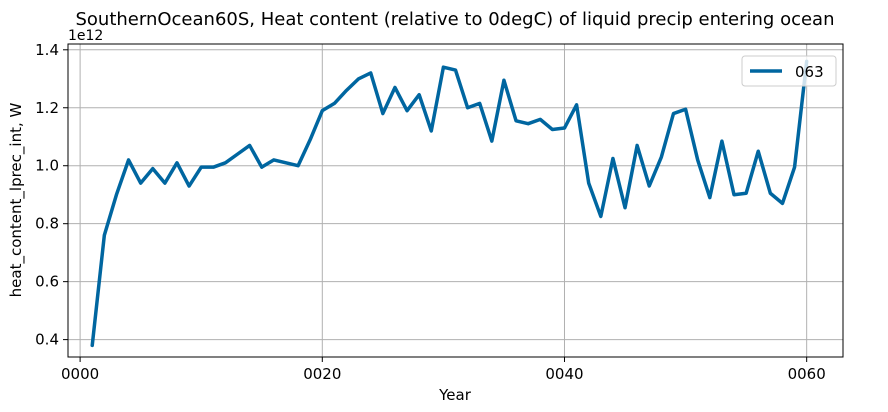  Describe the element at coordinates (47, 224) in the screenshot. I see `y-tick-label: 0.8` at that location.